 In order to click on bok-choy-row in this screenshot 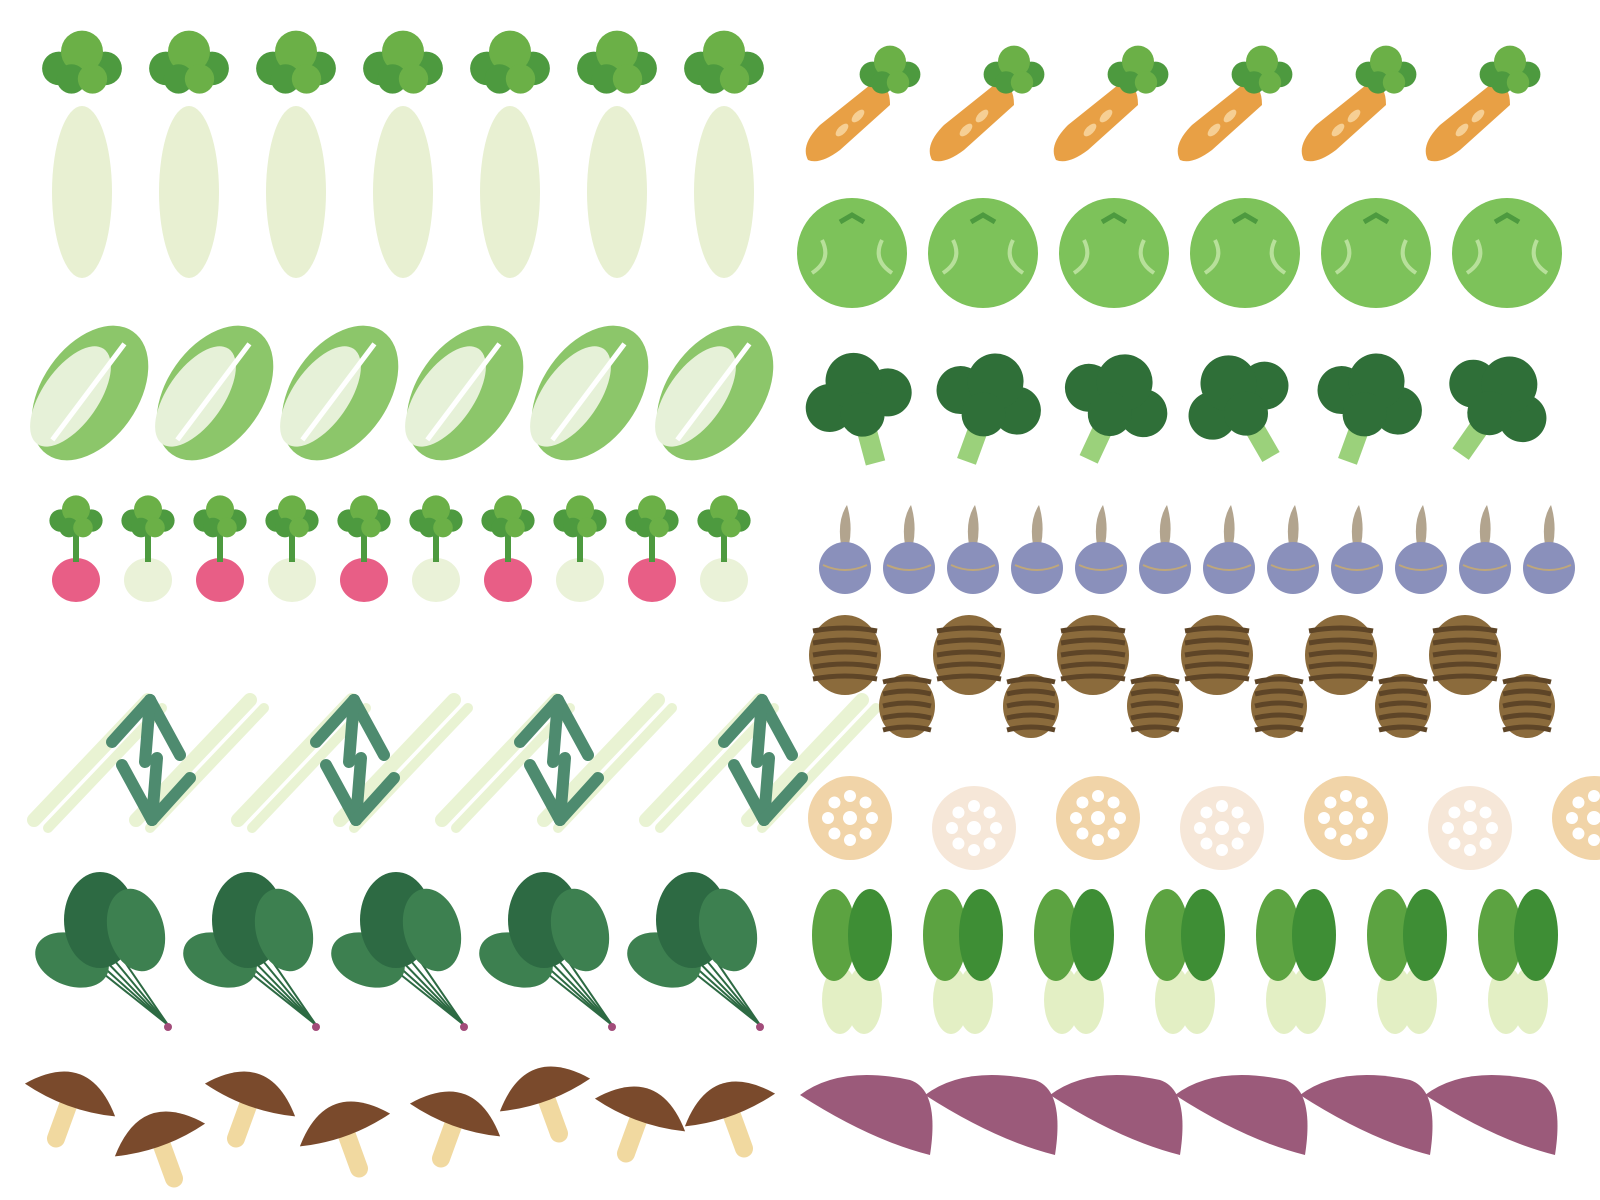, I will do `click(1185, 961)`.